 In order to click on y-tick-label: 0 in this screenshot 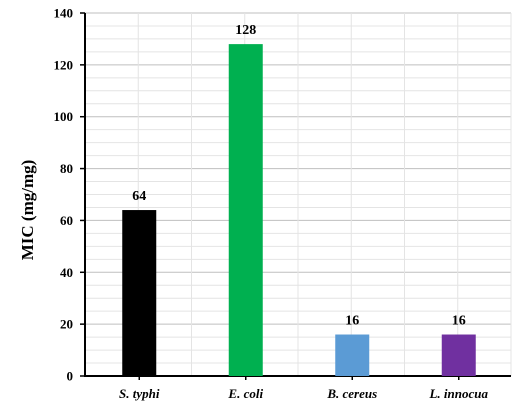, I will do `click(70, 376)`.